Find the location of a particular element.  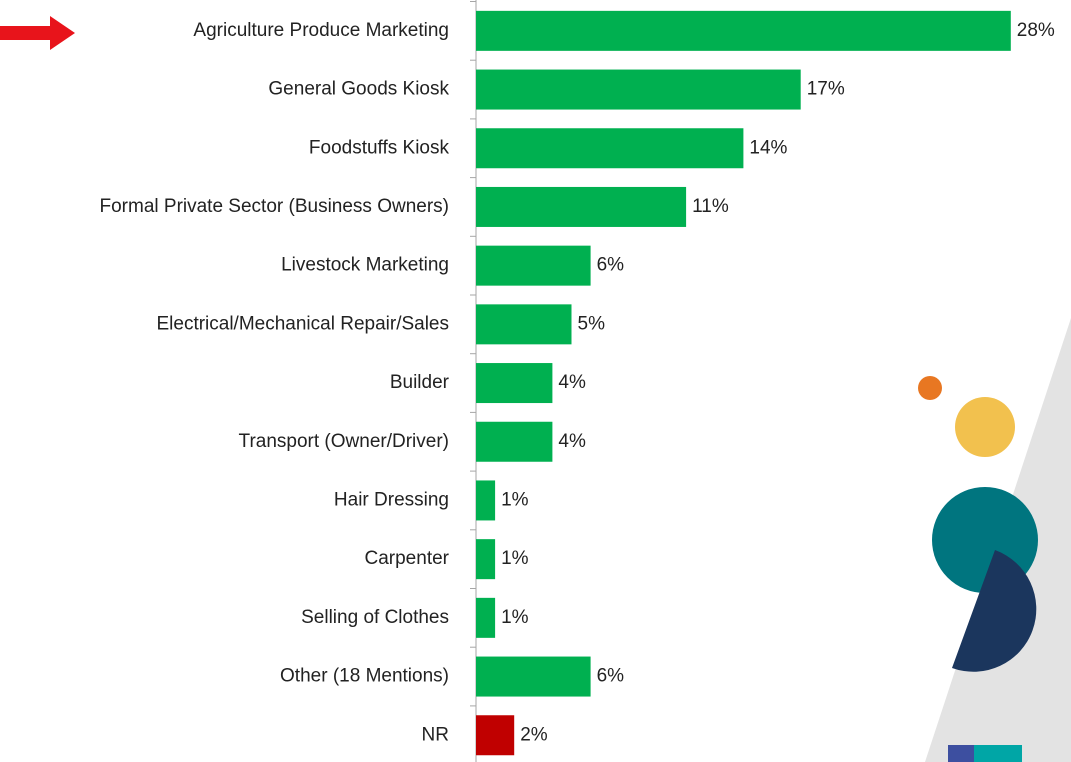

category-label: Selling of Clothes is located at coordinates (375, 617).